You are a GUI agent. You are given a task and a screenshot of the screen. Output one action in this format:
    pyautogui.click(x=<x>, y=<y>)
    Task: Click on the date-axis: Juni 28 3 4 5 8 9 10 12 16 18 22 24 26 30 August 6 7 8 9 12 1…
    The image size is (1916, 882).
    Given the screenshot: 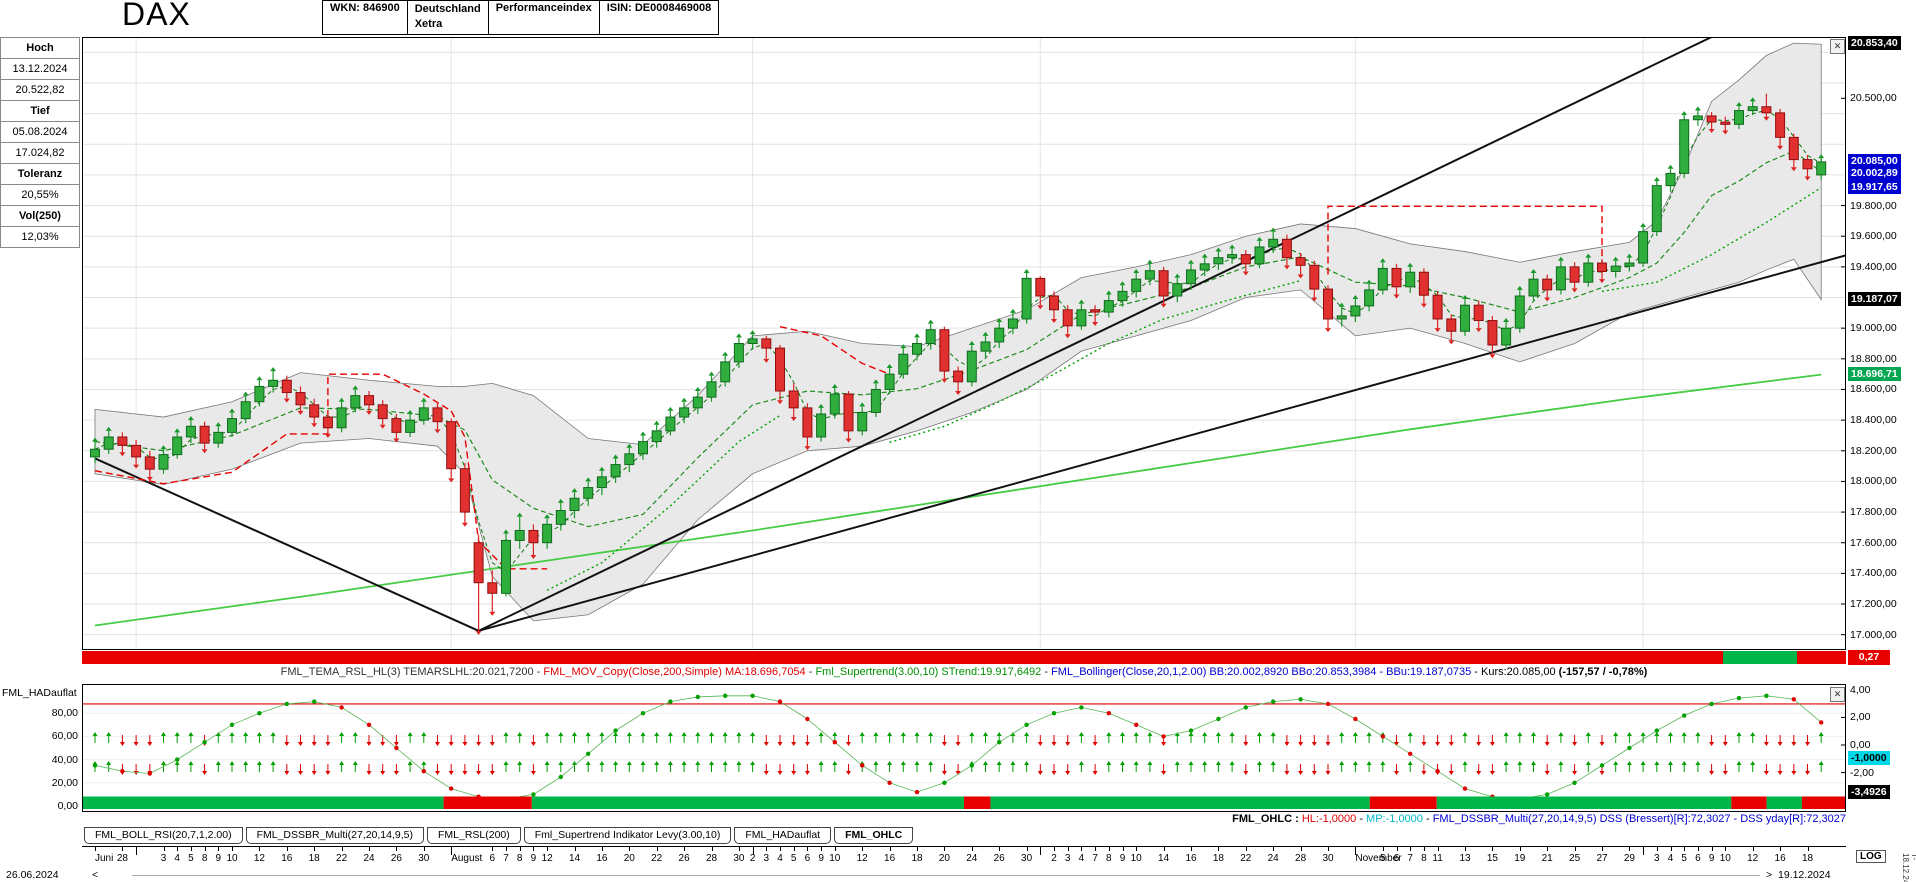 What is the action you would take?
    pyautogui.click(x=964, y=858)
    